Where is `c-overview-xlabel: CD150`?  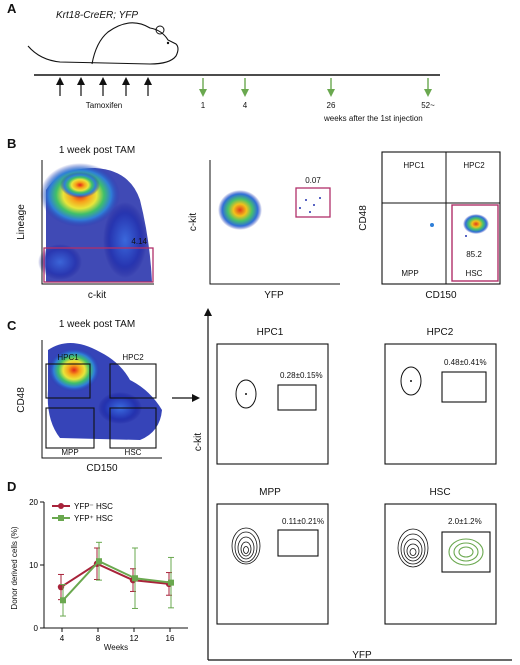 c-overview-xlabel: CD150 is located at coordinates (102, 468).